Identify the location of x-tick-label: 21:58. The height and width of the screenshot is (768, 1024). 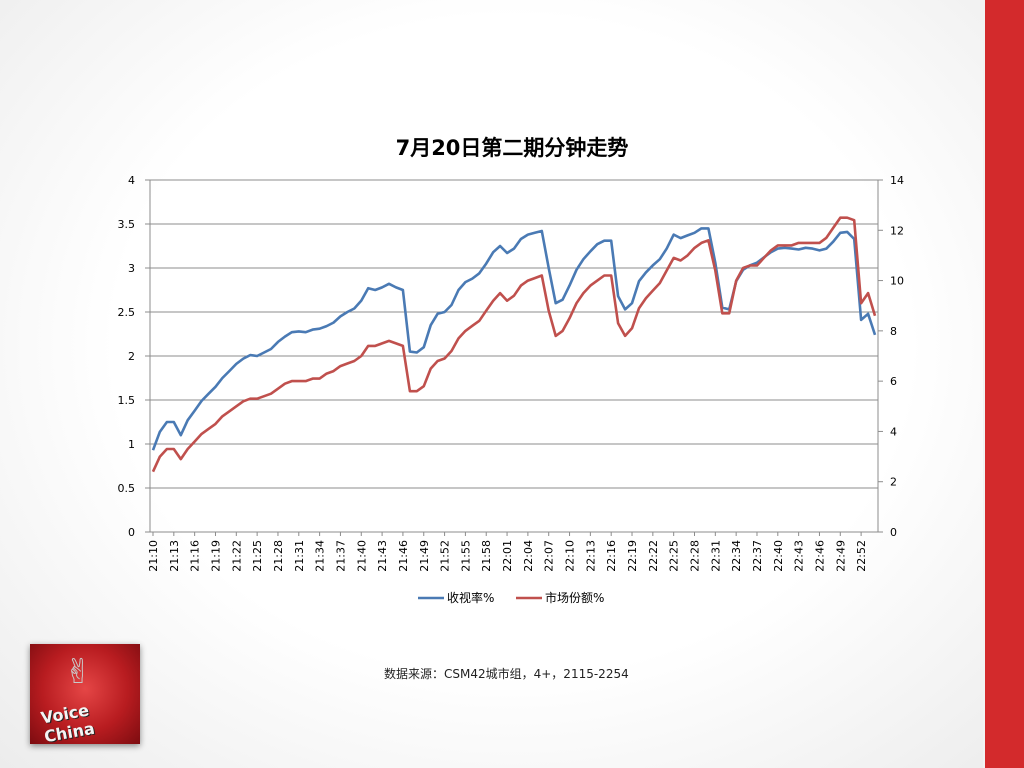
(486, 556).